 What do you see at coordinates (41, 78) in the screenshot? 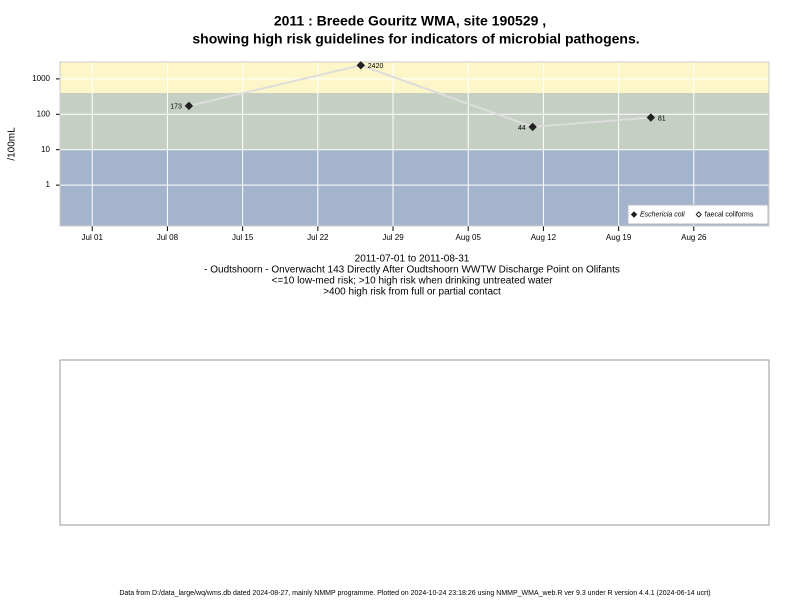
I see `y-tick-label: 1000` at bounding box center [41, 78].